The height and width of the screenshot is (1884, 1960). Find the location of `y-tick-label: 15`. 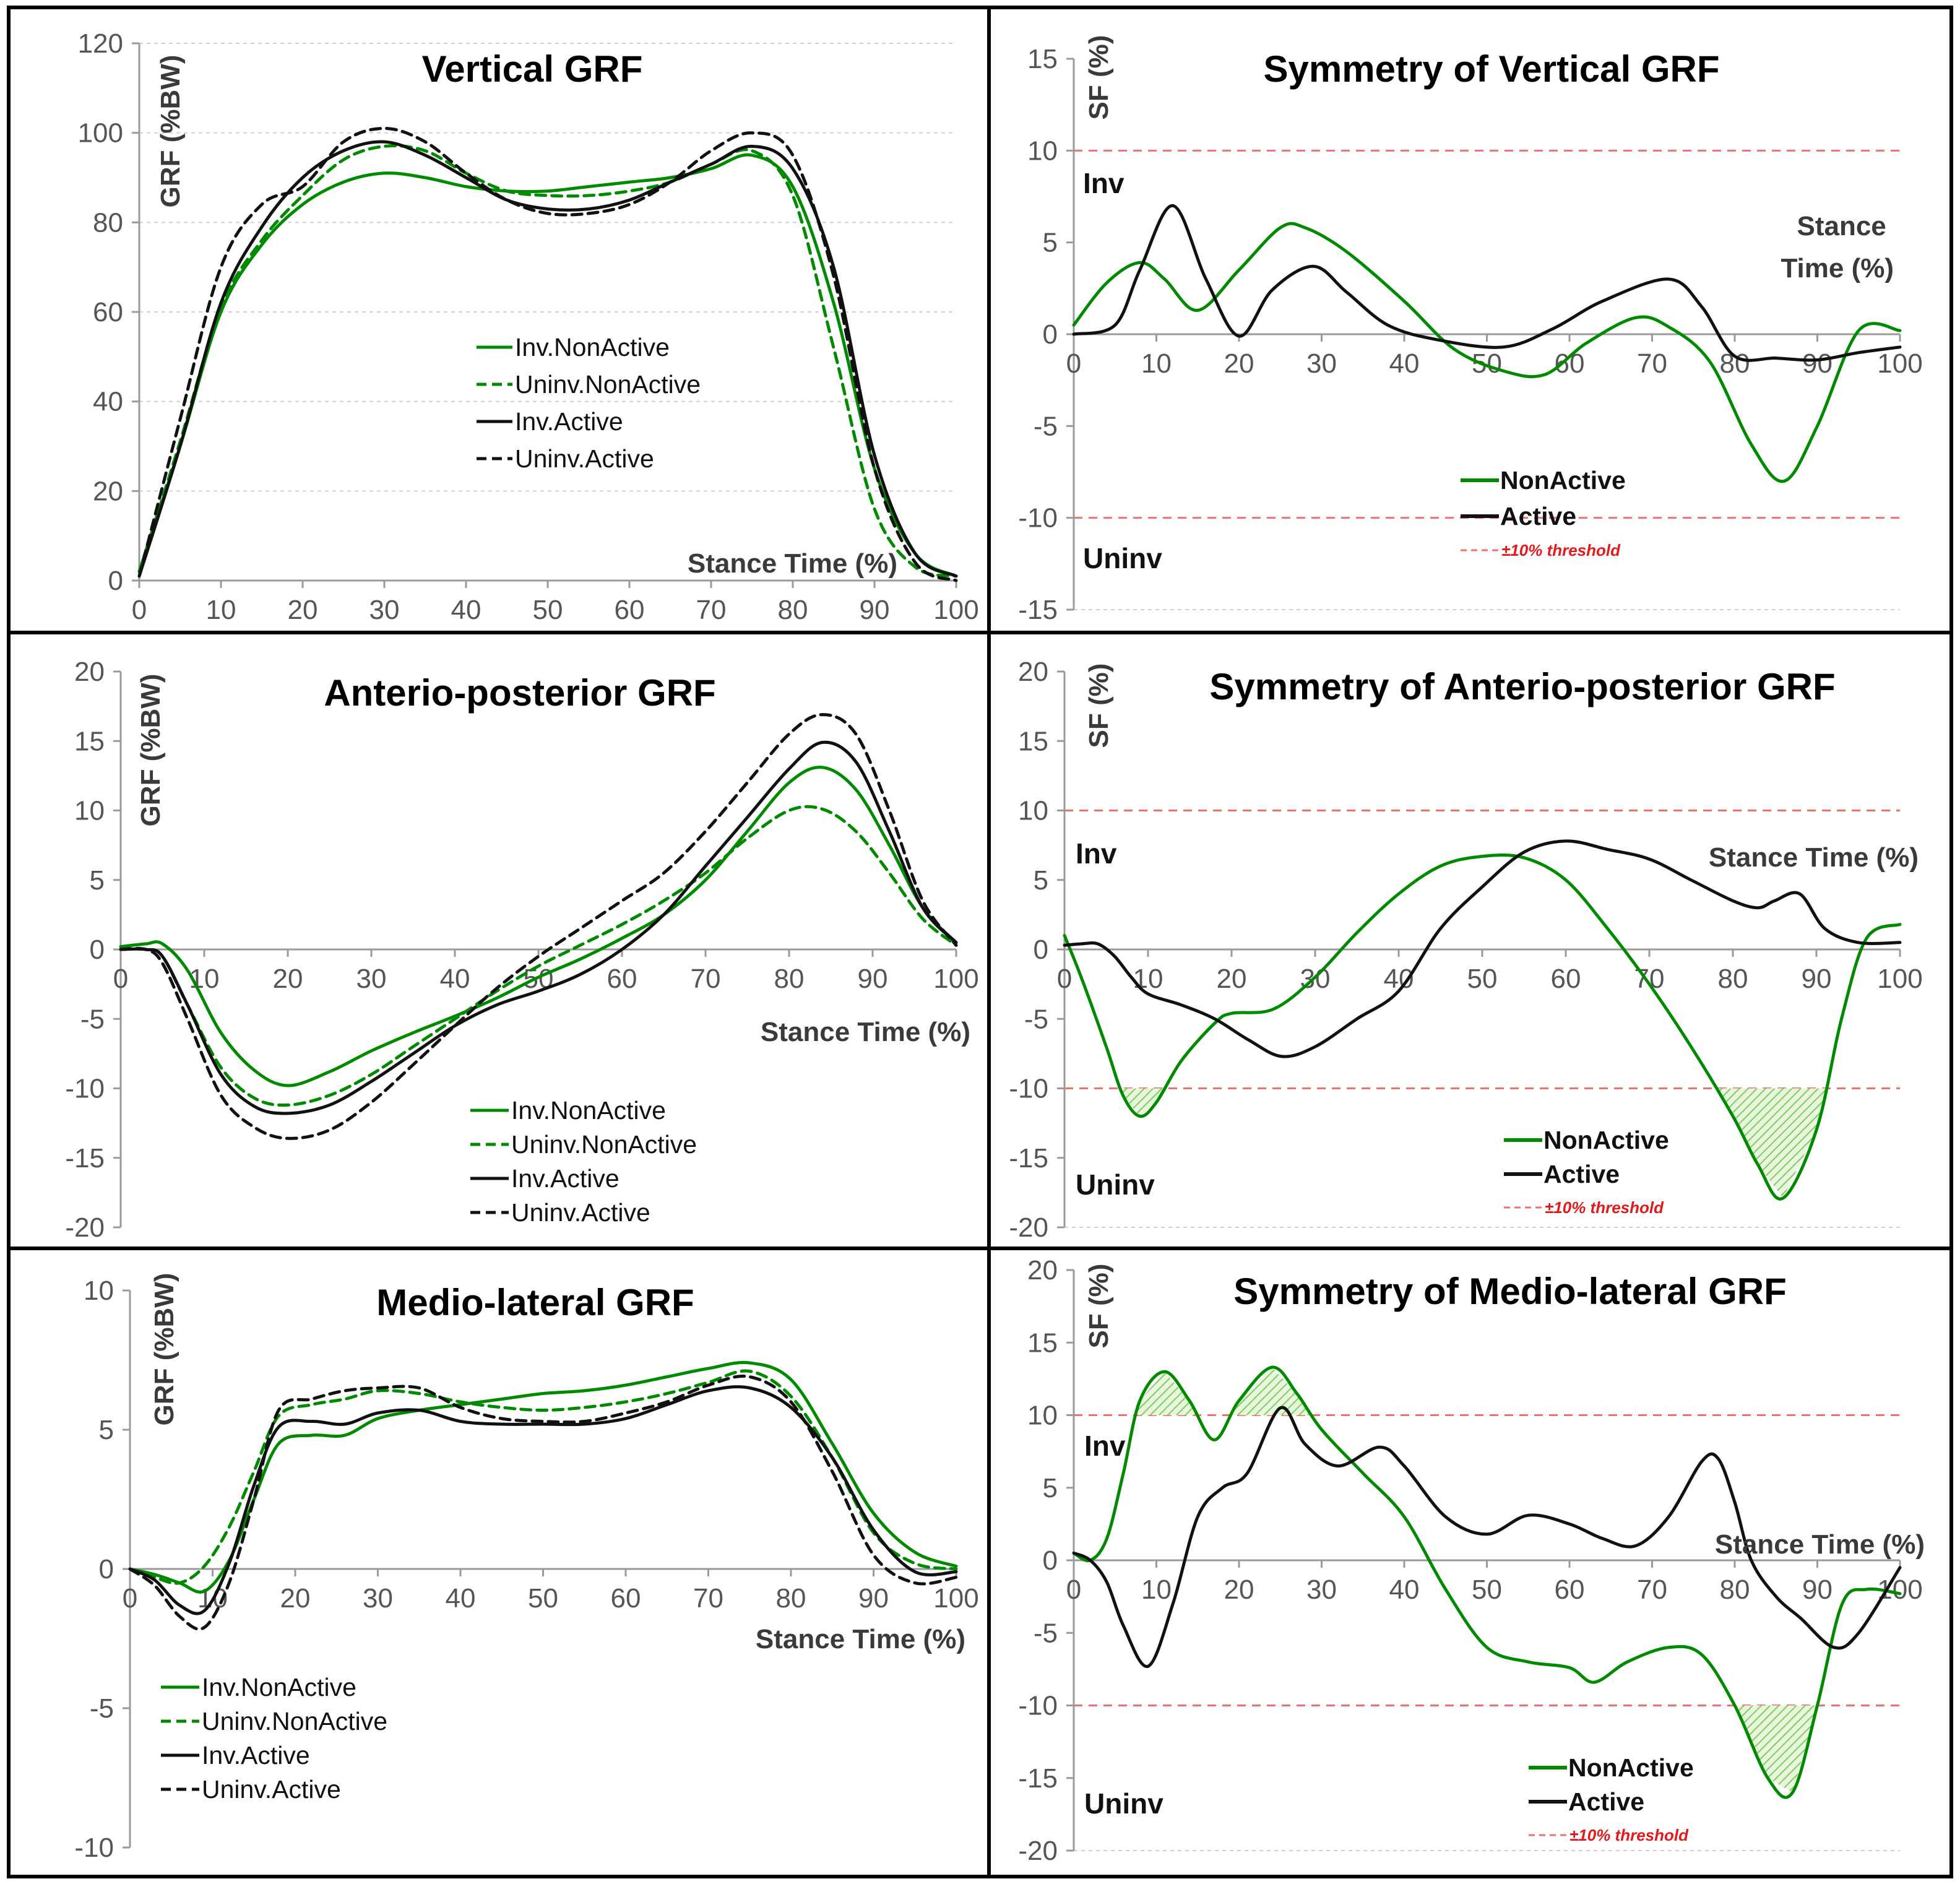

y-tick-label: 15 is located at coordinates (89, 741).